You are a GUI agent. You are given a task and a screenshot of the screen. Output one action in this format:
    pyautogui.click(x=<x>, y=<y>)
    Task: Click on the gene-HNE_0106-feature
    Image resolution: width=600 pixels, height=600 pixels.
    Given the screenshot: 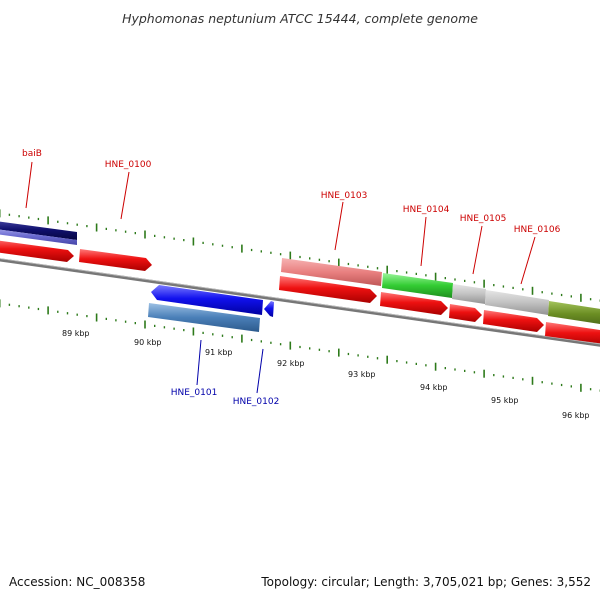 What is the action you would take?
    pyautogui.click(x=517, y=302)
    